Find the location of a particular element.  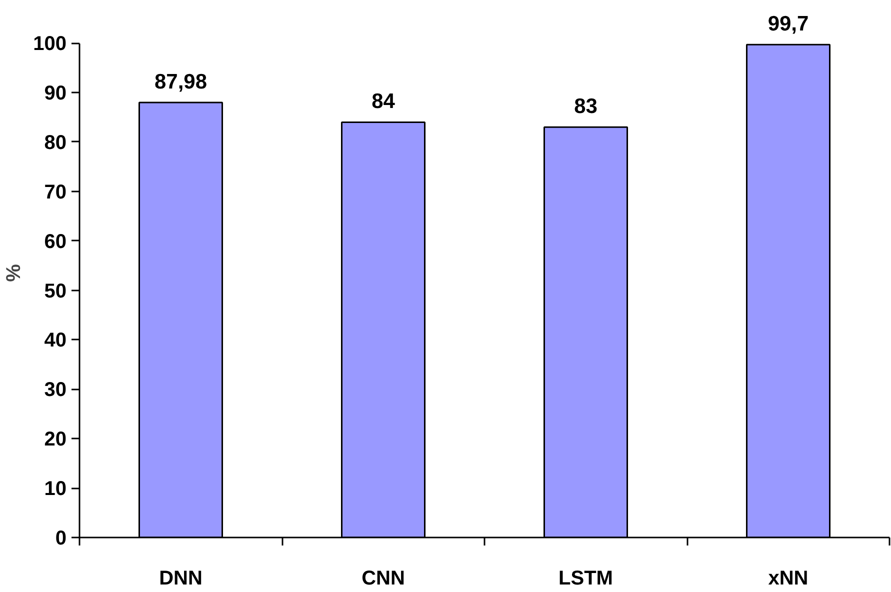

data-label: 87,98 is located at coordinates (181, 82).